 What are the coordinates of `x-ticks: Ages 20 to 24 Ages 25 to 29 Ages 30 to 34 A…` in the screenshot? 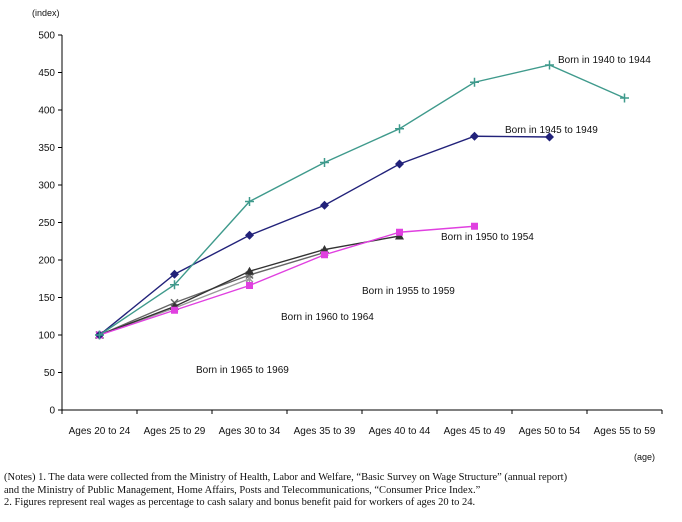 It's located at (362, 423).